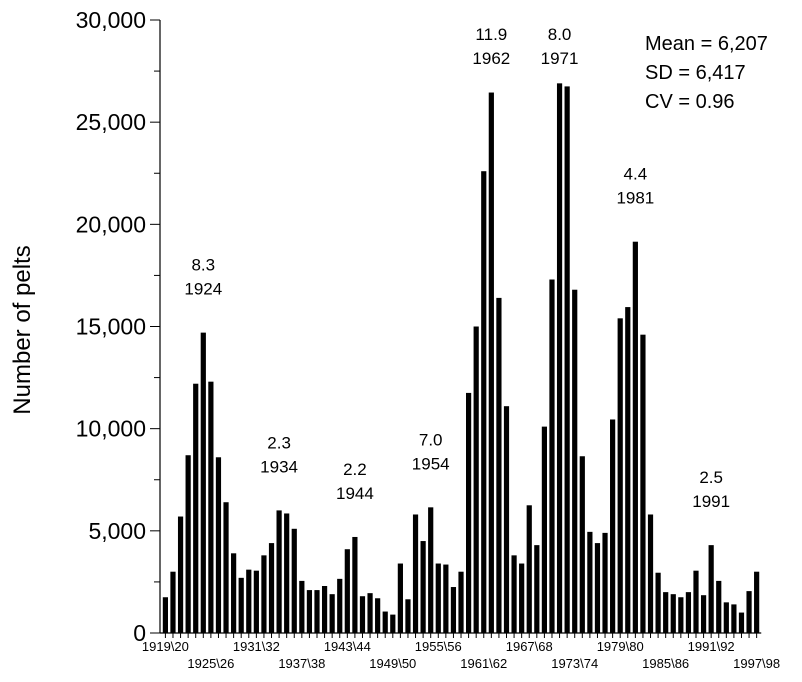 Image resolution: width=802 pixels, height=682 pixels. What do you see at coordinates (249, 601) in the screenshot?
I see `bar-1930` at bounding box center [249, 601].